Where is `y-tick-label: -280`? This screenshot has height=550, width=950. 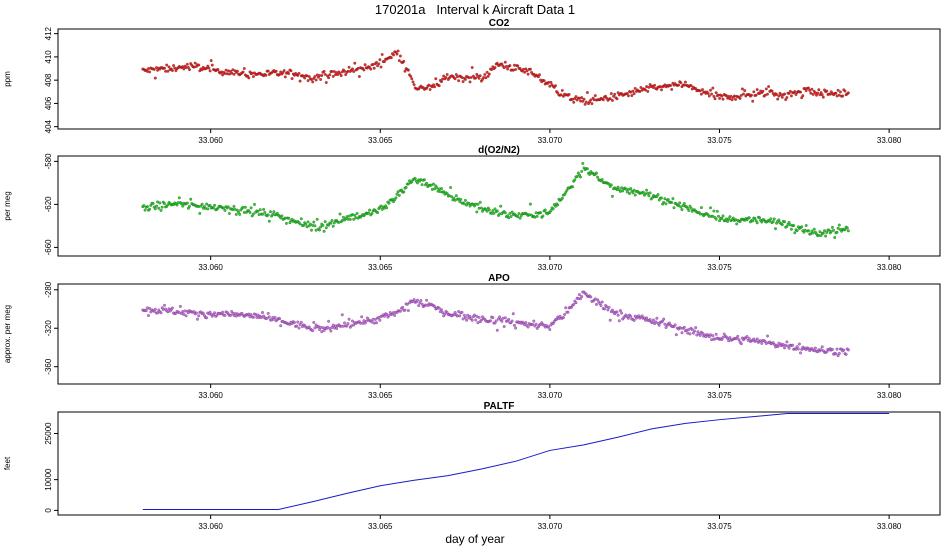 y-tick-label: -280 is located at coordinates (48, 289).